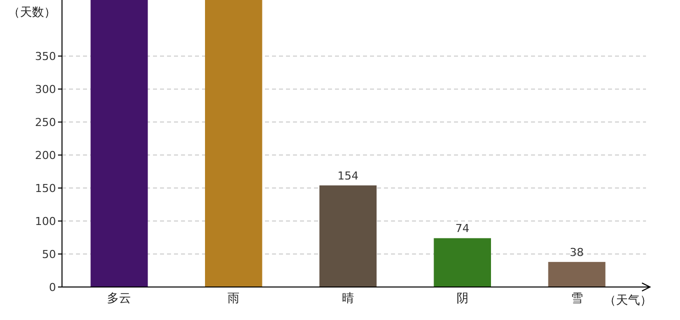  Describe the element at coordinates (348, 298) in the screenshot. I see `x-tick-label: 晴` at that location.